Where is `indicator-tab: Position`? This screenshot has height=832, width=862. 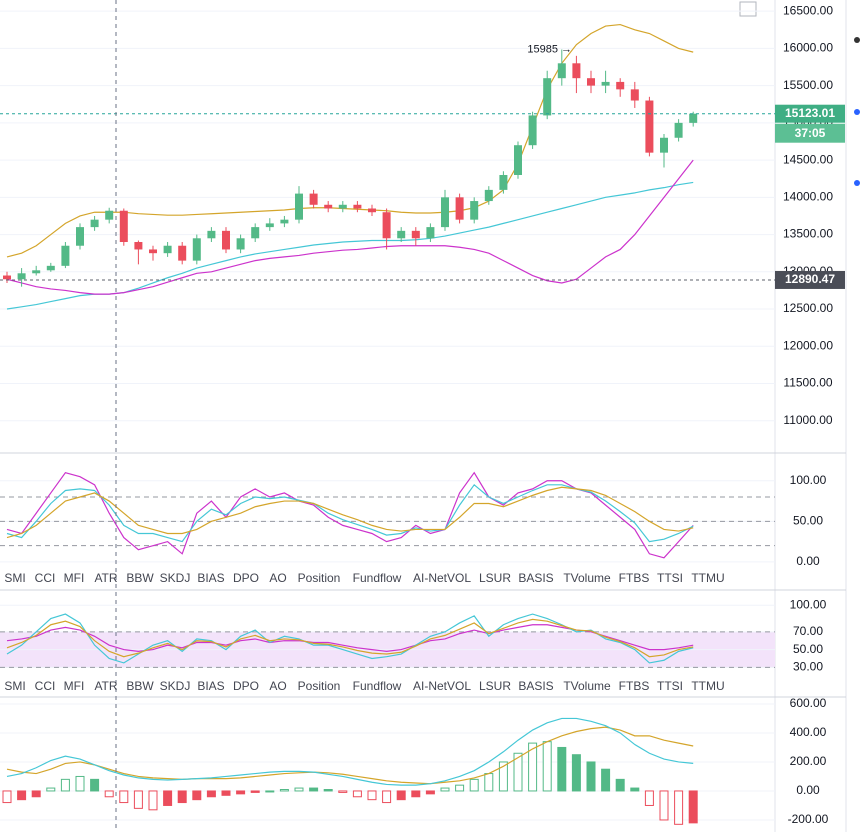 indicator-tab: Position is located at coordinates (319, 578).